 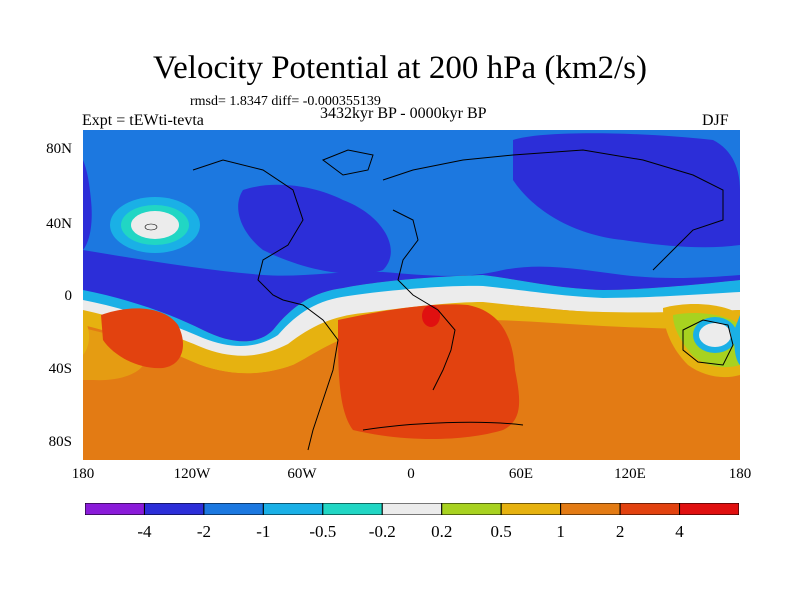 What do you see at coordinates (83, 474) in the screenshot?
I see `lon-label-180w: 180` at bounding box center [83, 474].